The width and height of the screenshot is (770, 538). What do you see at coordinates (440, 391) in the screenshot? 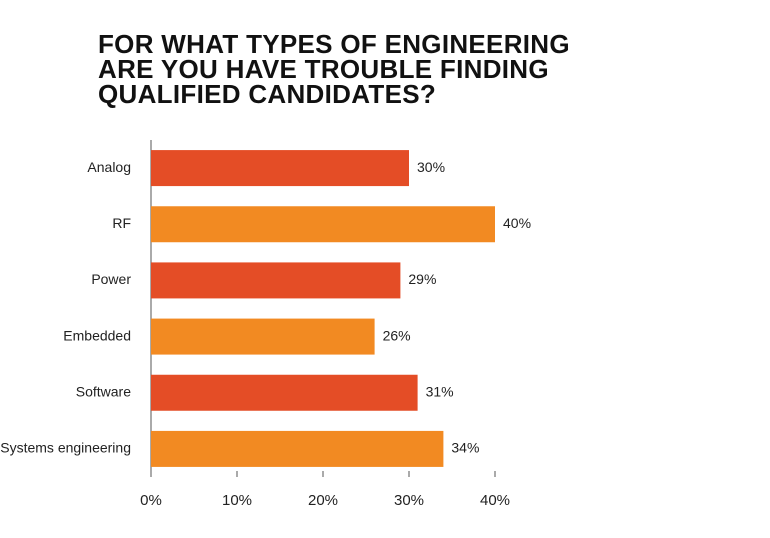
I see `value-label: 31%` at bounding box center [440, 391].